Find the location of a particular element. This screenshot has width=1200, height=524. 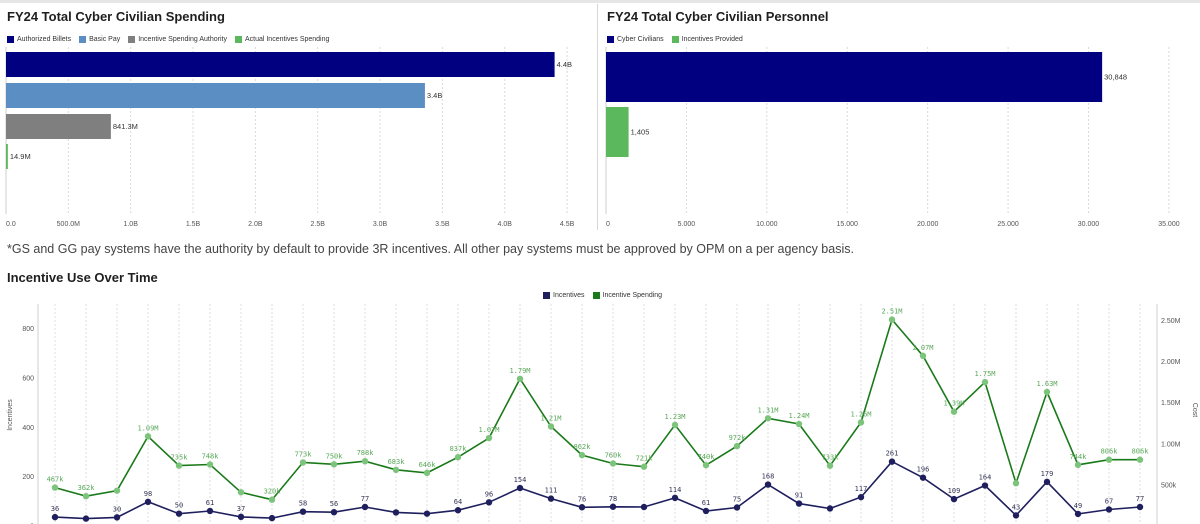

series-data-label-incentive-spending: 683k is located at coordinates (397, 462).